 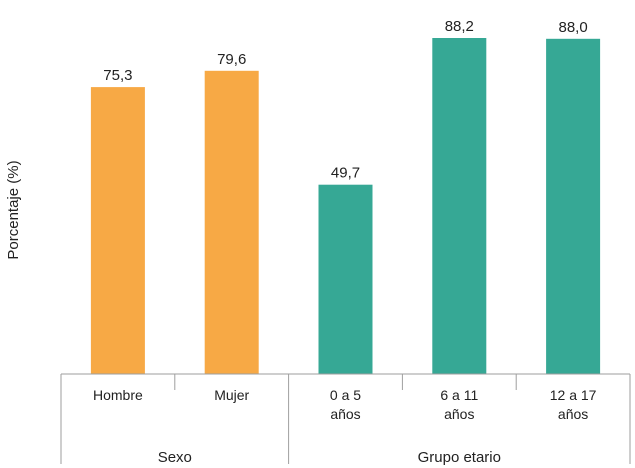 What do you see at coordinates (117, 75) in the screenshot?
I see `value-label-0: 75,3` at bounding box center [117, 75].